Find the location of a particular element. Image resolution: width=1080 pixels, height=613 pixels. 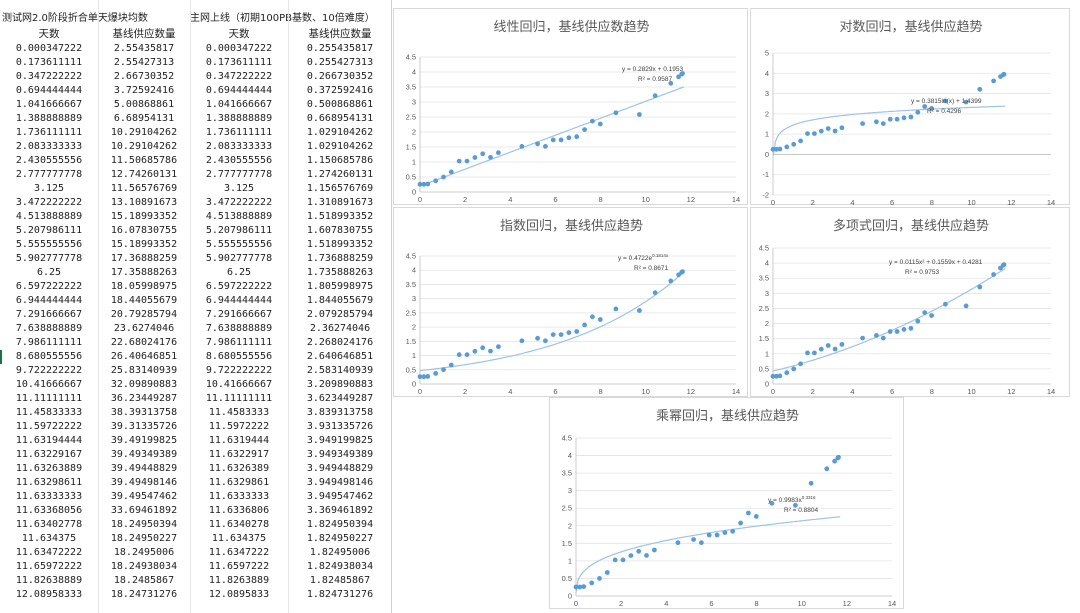

cell-days: 3.125 is located at coordinates (49, 188).